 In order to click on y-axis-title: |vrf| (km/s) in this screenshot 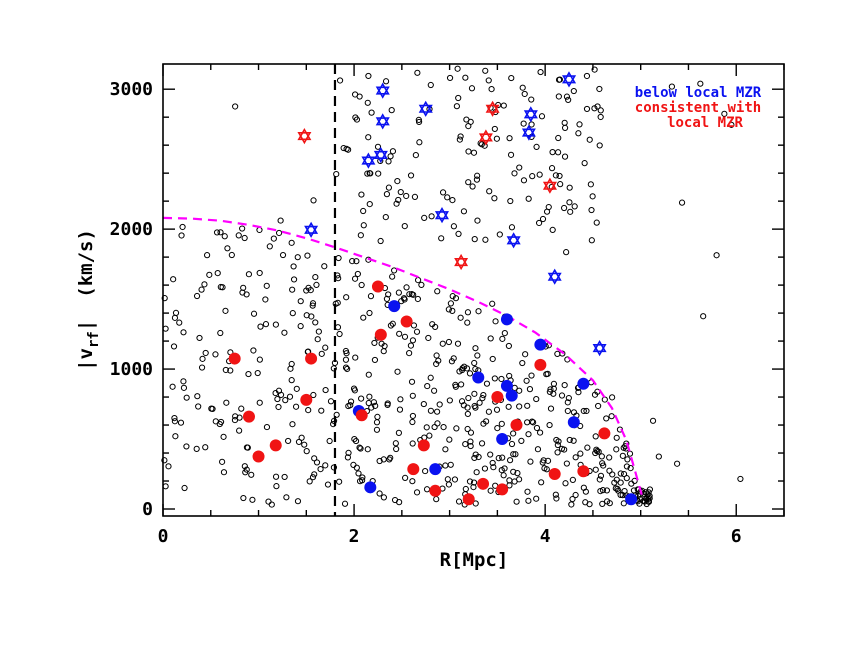, I will do `click(88, 300)`.